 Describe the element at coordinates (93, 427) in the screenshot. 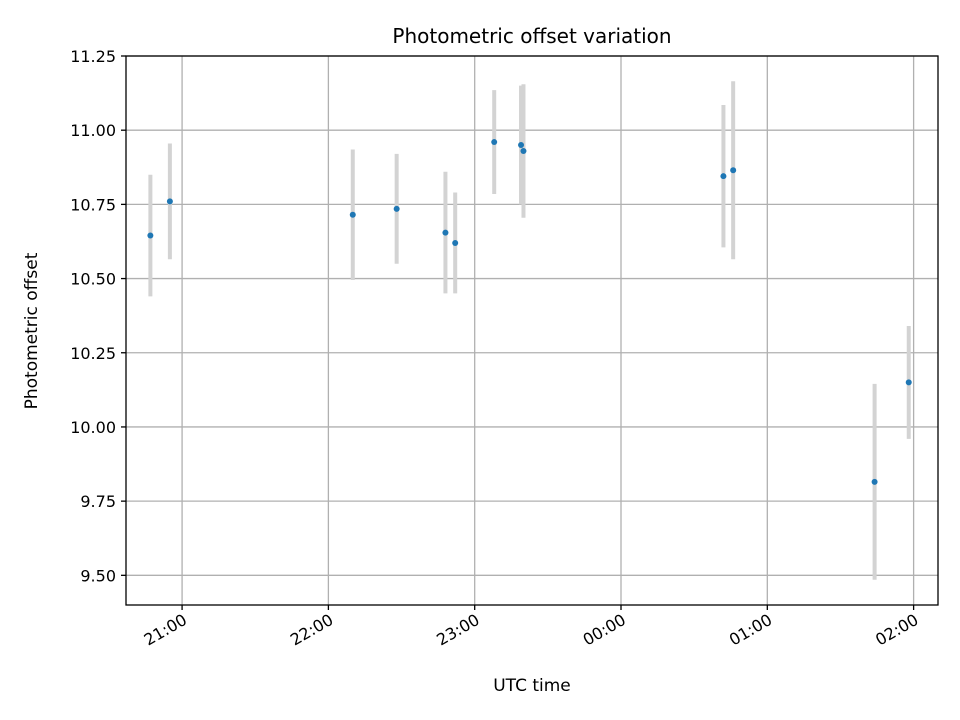

I see `y-tick-label: 10.00` at that location.